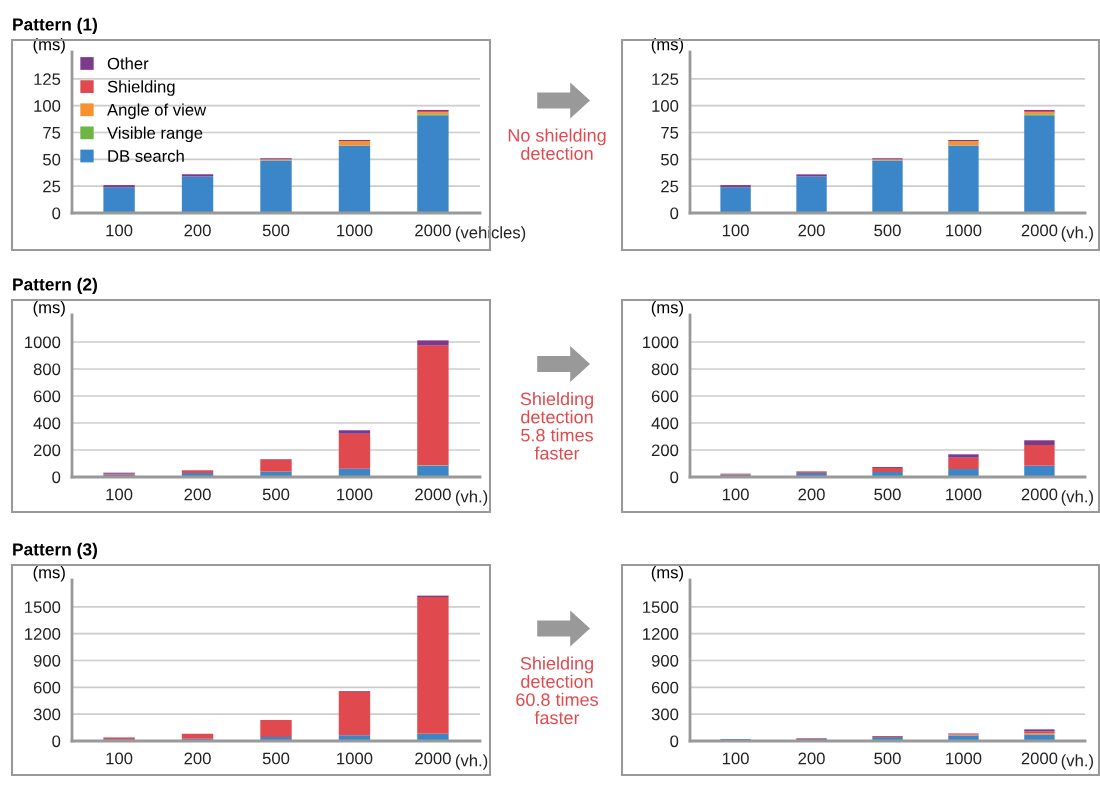 This screenshot has height=799, width=1100. I want to click on legend-label: Shielding, so click(141, 88).